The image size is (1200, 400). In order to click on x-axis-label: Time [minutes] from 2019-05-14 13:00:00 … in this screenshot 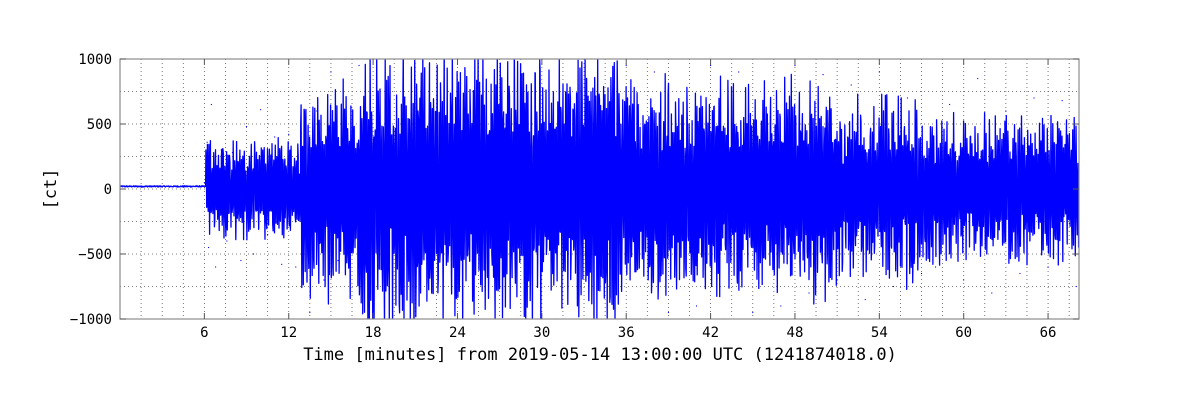, I will do `click(600, 355)`.